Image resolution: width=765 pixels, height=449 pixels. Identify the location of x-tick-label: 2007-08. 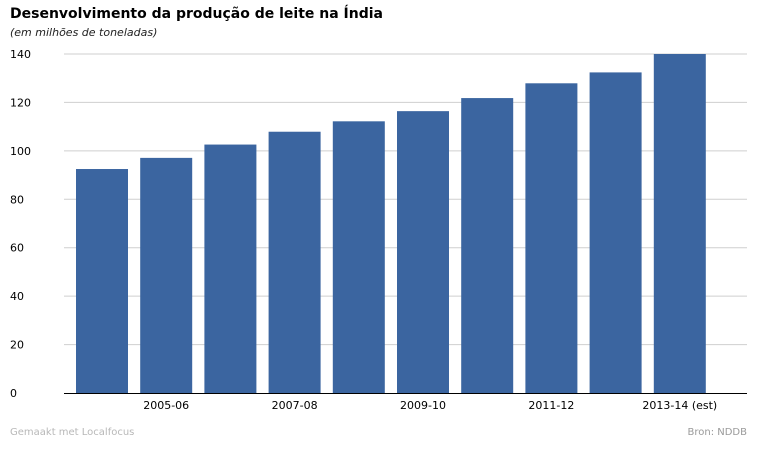
(295, 405).